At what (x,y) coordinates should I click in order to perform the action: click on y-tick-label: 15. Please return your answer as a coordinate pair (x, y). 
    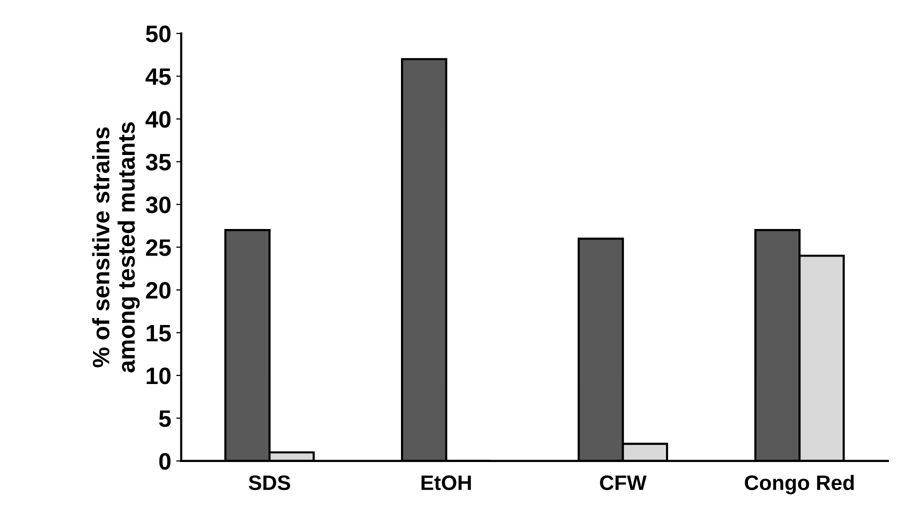
    Looking at the image, I should click on (158, 333).